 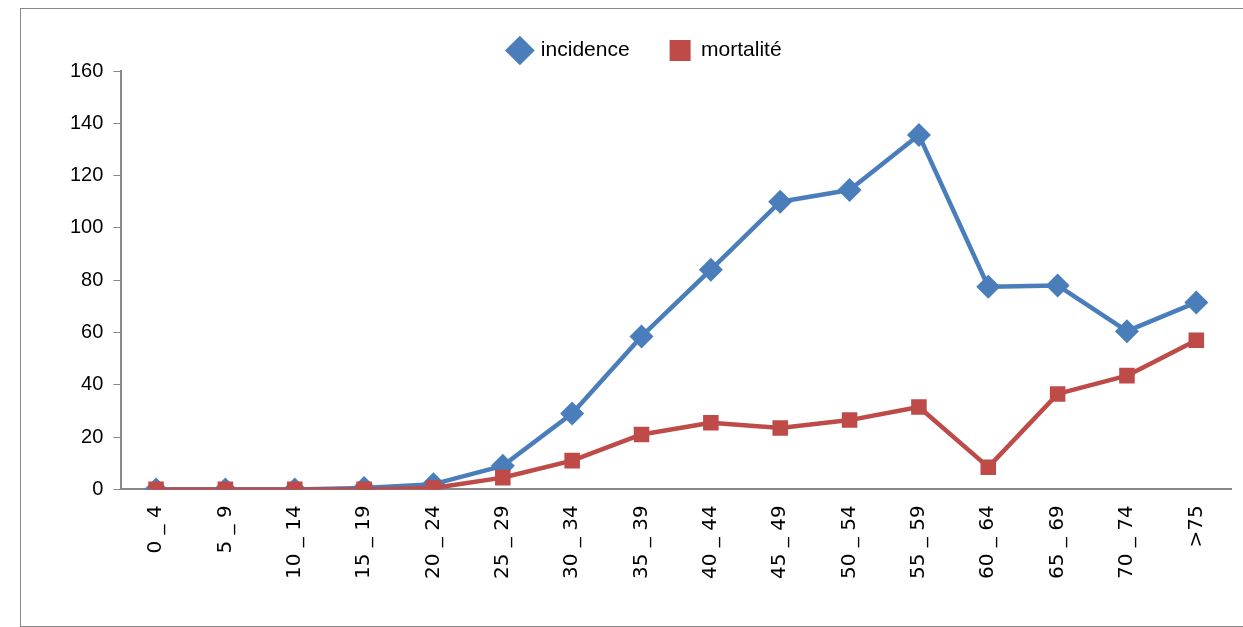 I want to click on y-tick-label: 120, so click(x=86, y=174).